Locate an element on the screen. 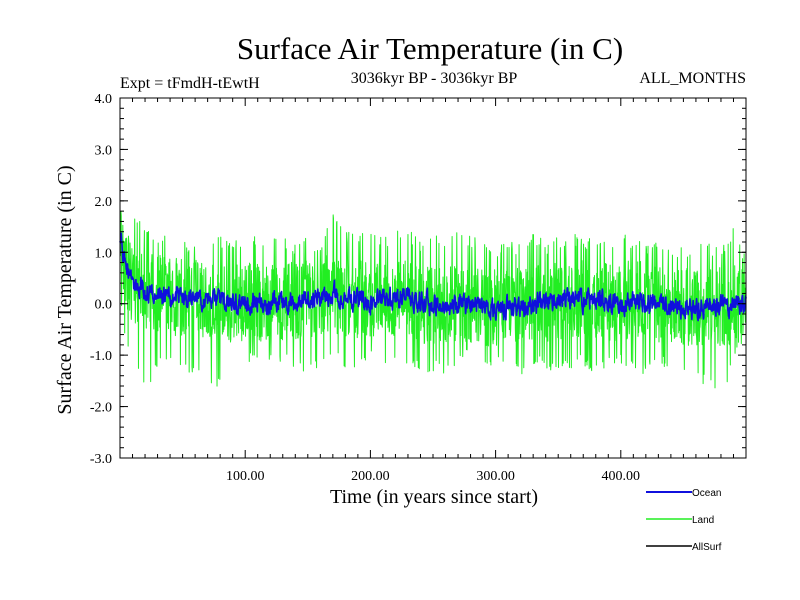 This screenshot has height=600, width=800. x-tick-label: 300.00 is located at coordinates (495, 476).